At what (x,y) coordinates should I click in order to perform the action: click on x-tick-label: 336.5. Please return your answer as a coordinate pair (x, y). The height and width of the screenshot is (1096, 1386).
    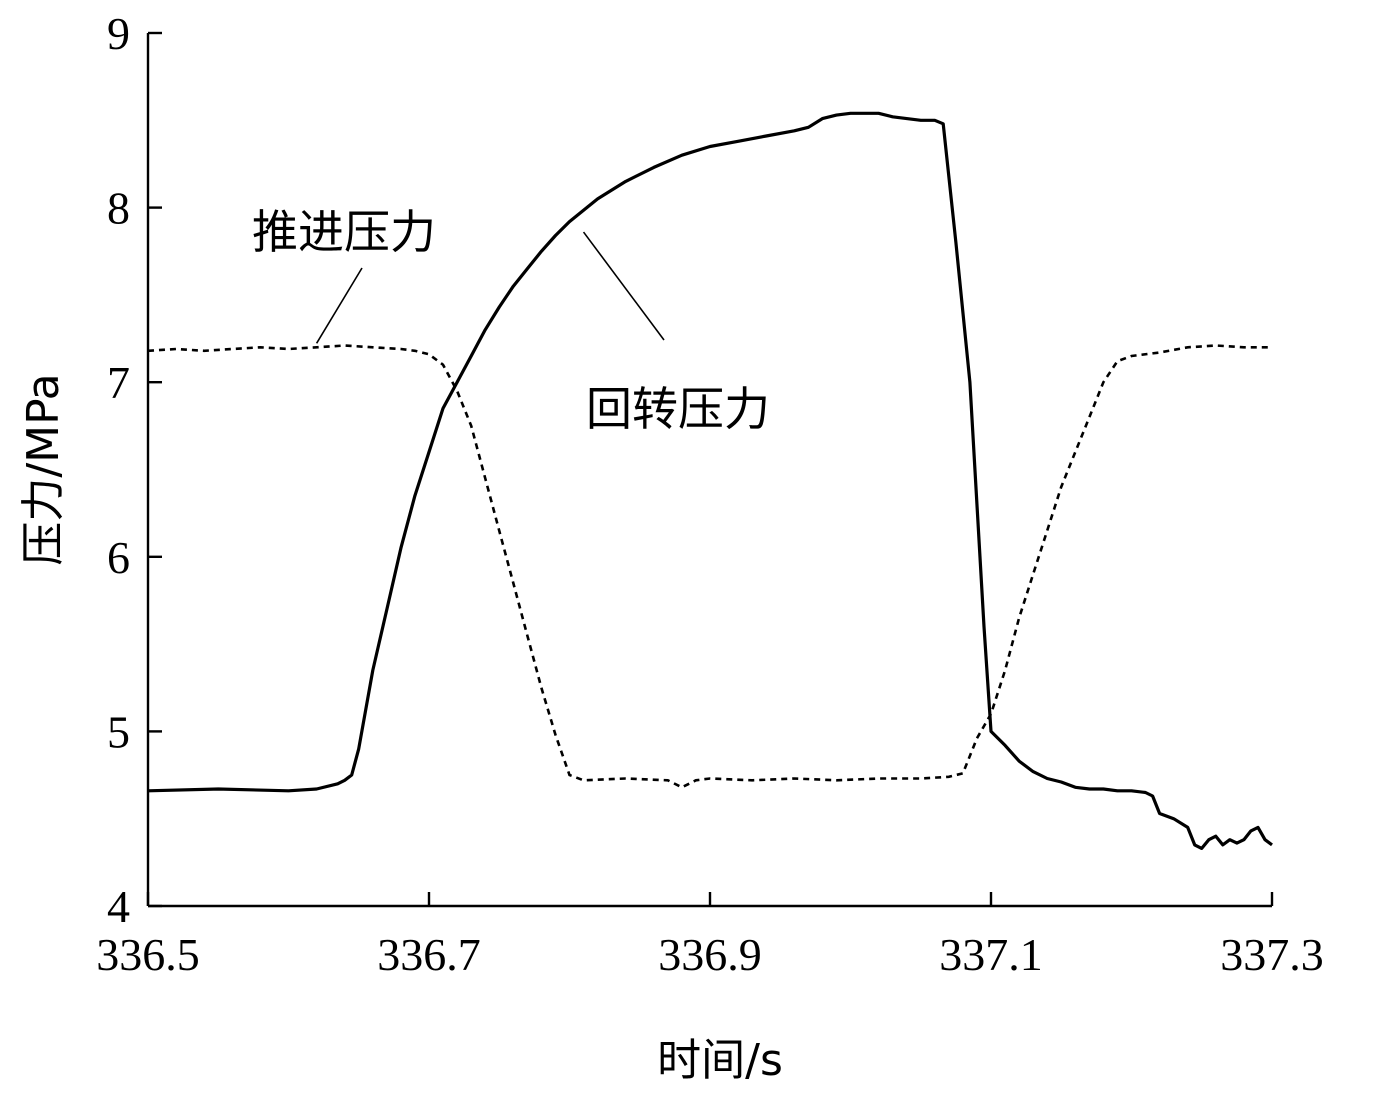
    Looking at the image, I should click on (148, 954).